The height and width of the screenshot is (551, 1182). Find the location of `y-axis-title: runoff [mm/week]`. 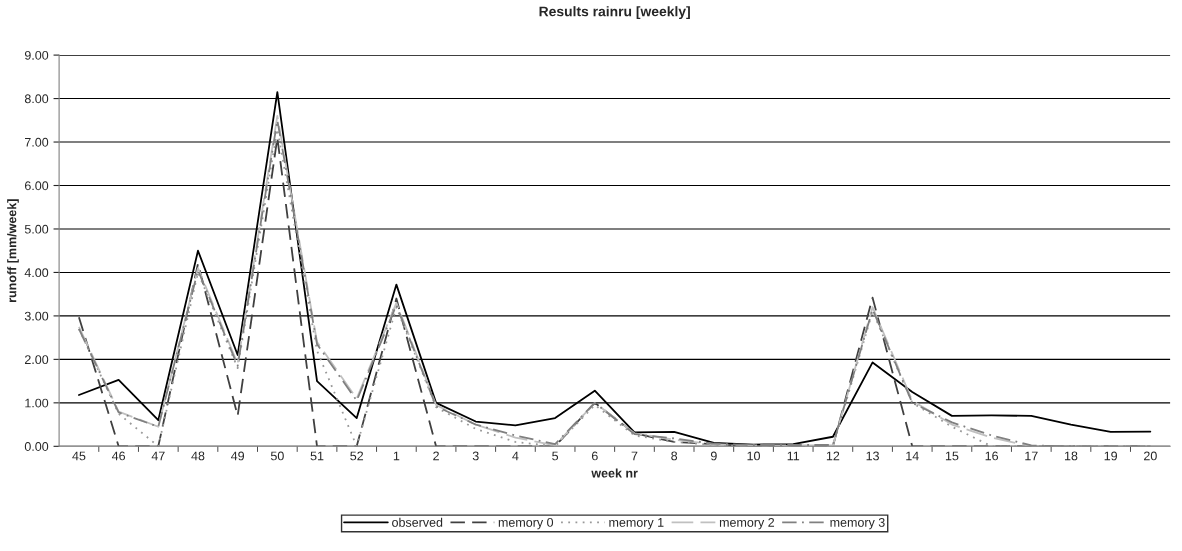

y-axis-title: runoff [mm/week] is located at coordinates (13, 250).